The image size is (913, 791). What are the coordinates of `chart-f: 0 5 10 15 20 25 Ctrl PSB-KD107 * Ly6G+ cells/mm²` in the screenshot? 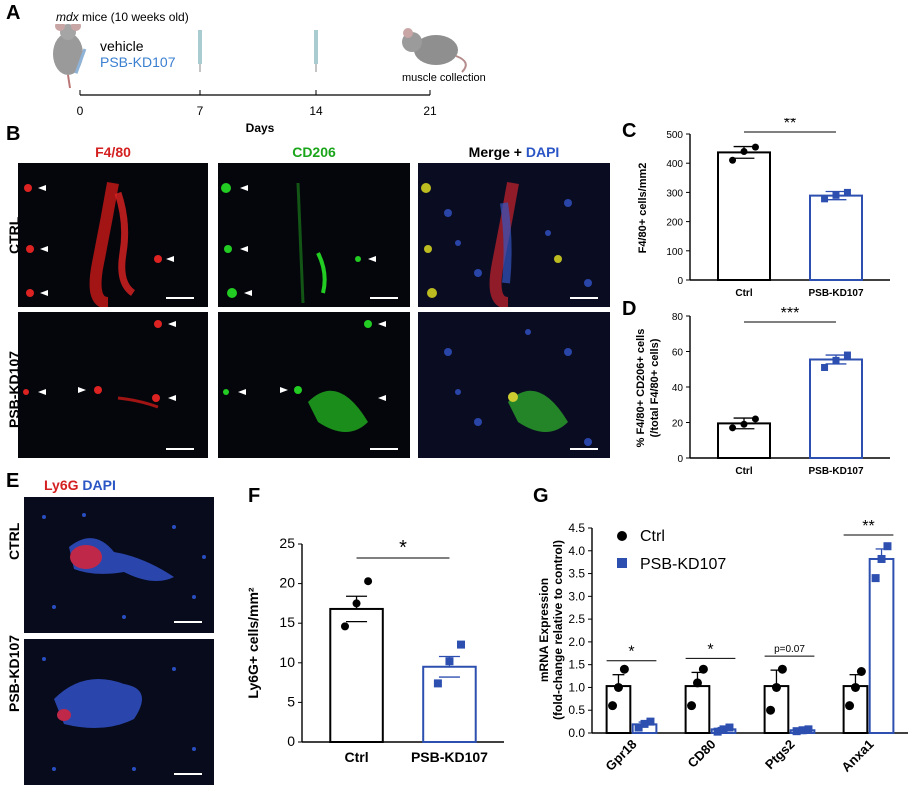 It's located at (374, 650).